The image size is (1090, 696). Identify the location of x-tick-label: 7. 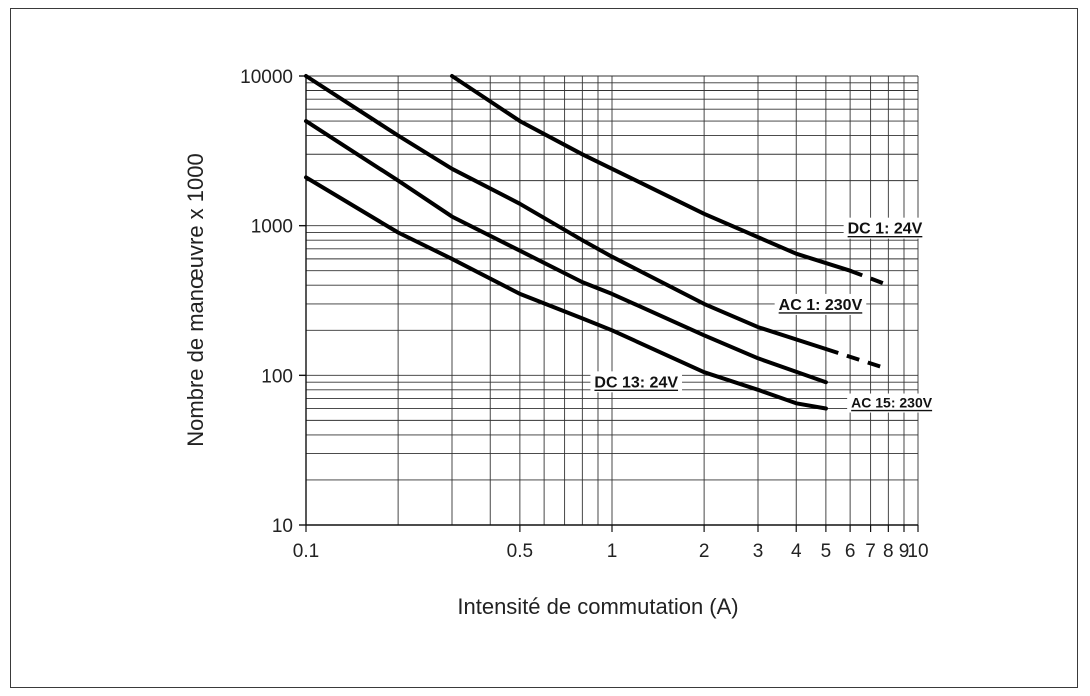
(870, 551).